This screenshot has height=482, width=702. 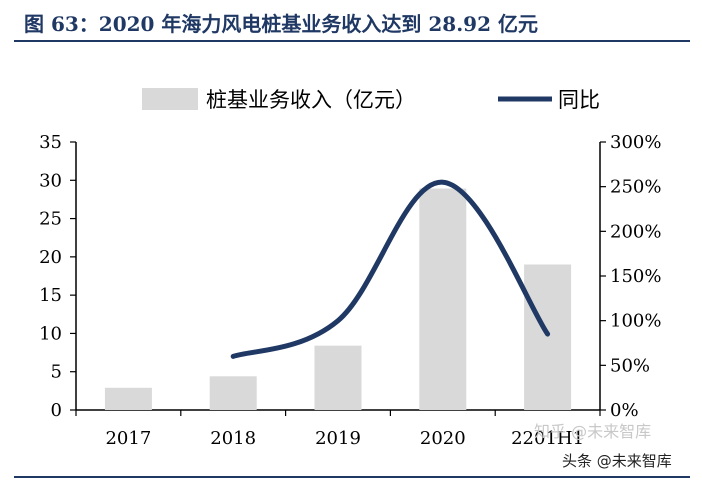 I want to click on y-right-tick-label: 200%, so click(x=635, y=231).